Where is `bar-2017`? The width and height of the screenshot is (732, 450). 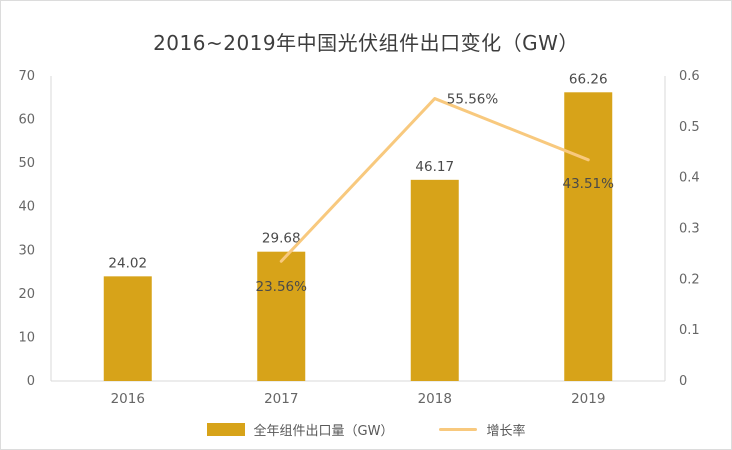
bar-2017 is located at coordinates (281, 316).